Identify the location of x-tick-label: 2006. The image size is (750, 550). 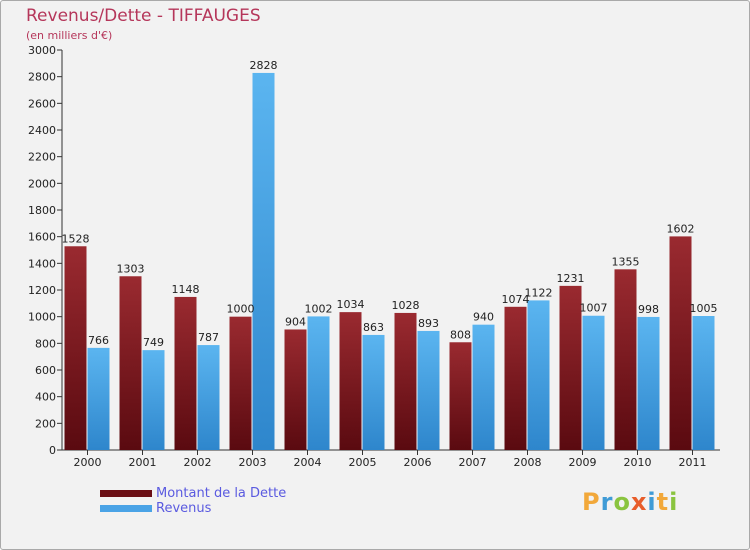
(418, 462).